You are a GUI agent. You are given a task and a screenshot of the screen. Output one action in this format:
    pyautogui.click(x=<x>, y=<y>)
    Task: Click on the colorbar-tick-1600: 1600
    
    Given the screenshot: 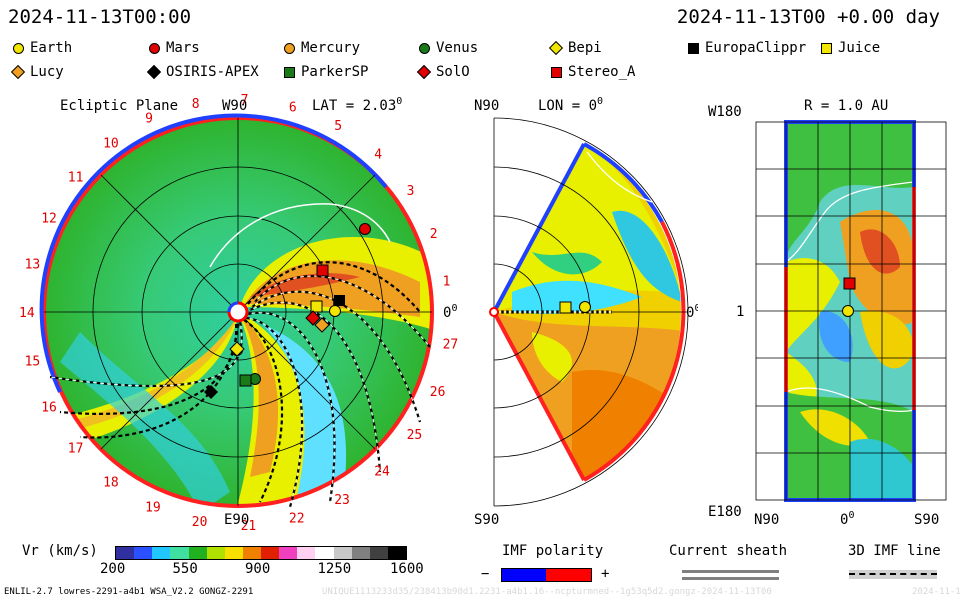 What is the action you would take?
    pyautogui.click(x=407, y=569)
    